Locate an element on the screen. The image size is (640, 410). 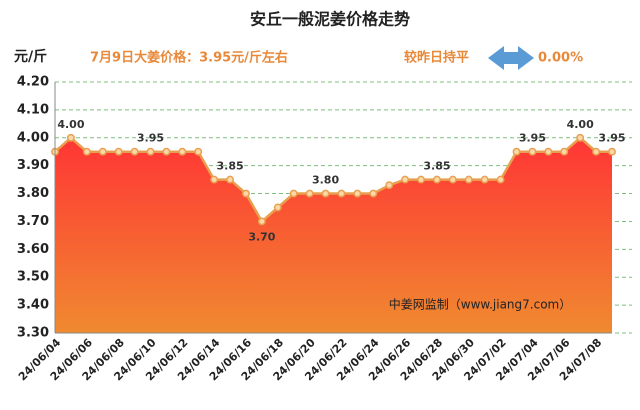
annotation: 7月9日大姜价格：3.95元/斤左右 is located at coordinates (189, 58).